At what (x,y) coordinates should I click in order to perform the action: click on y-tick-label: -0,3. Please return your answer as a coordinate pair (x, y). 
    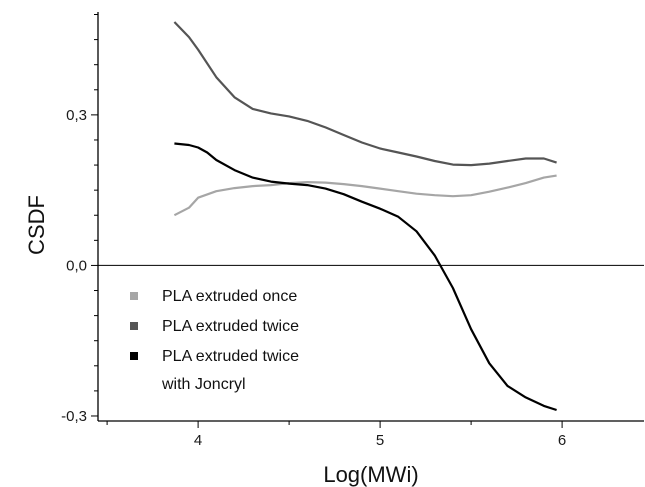
    Looking at the image, I should click on (74, 416).